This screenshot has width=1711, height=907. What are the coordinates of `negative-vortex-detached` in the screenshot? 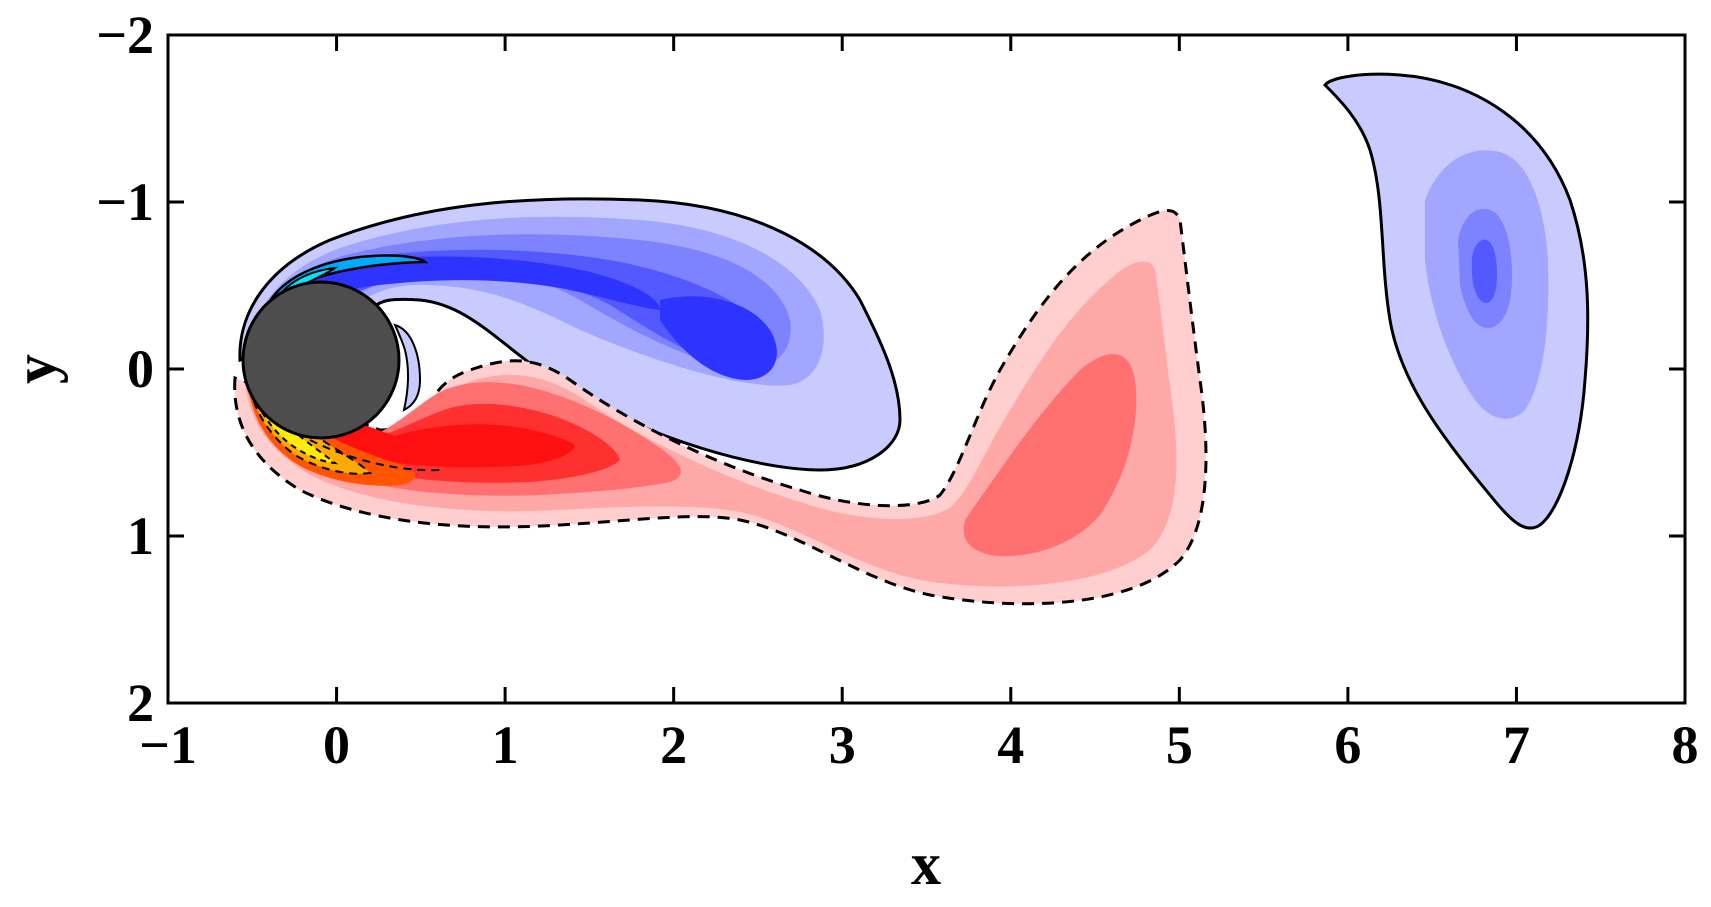 It's located at (1456, 301).